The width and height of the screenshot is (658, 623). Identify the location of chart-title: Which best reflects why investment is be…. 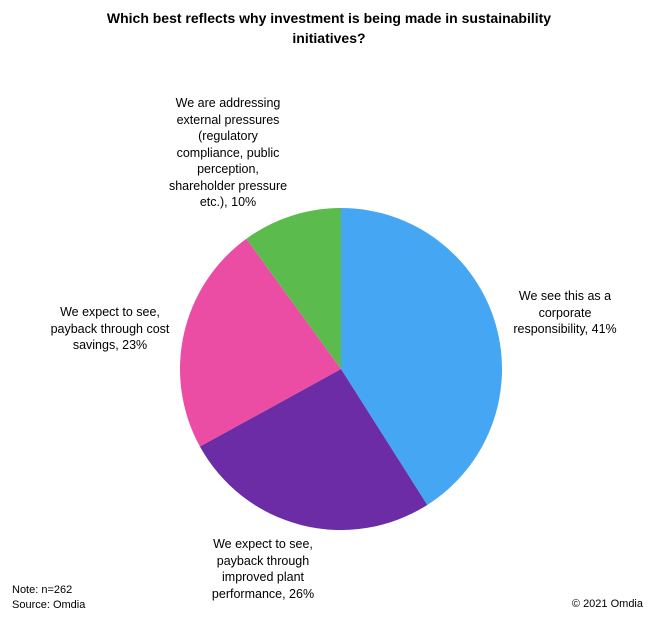
(329, 28).